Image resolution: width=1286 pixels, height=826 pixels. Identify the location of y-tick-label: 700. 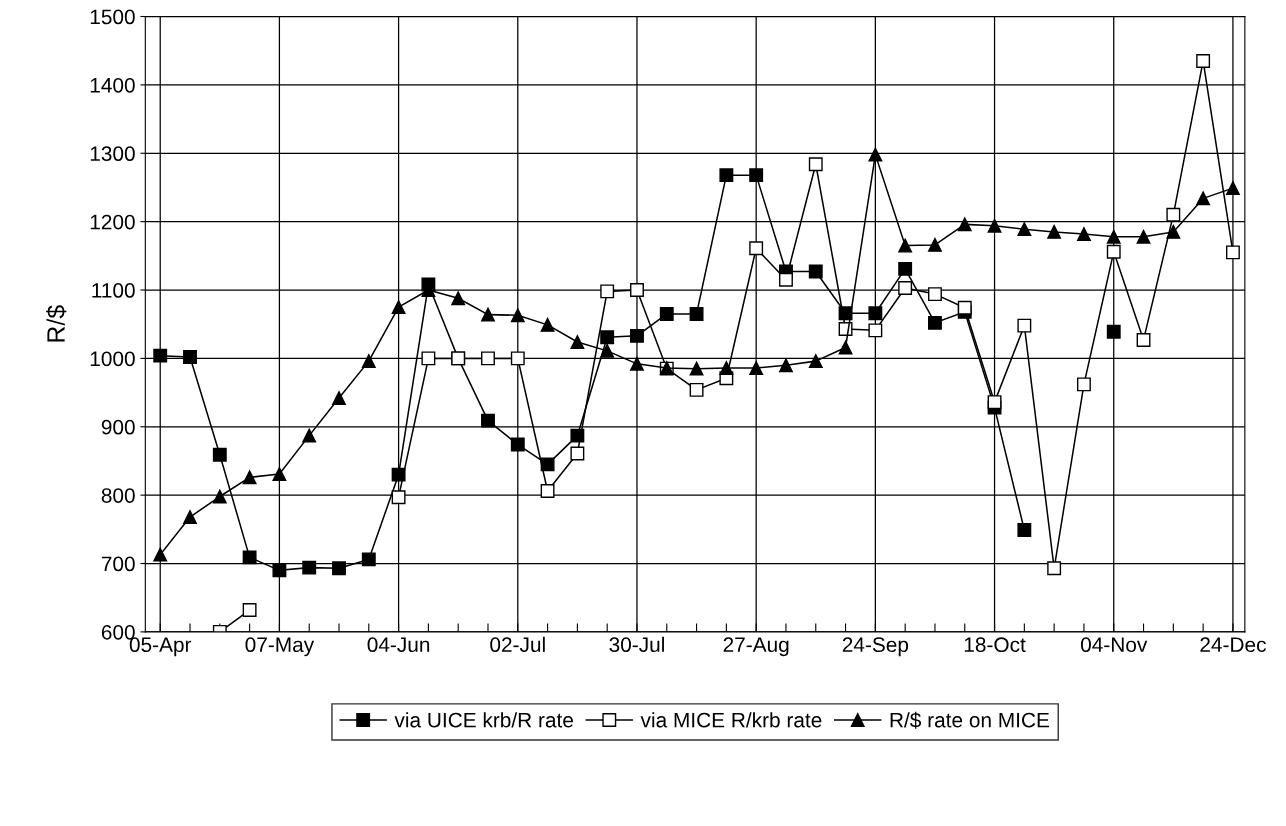
(118, 564).